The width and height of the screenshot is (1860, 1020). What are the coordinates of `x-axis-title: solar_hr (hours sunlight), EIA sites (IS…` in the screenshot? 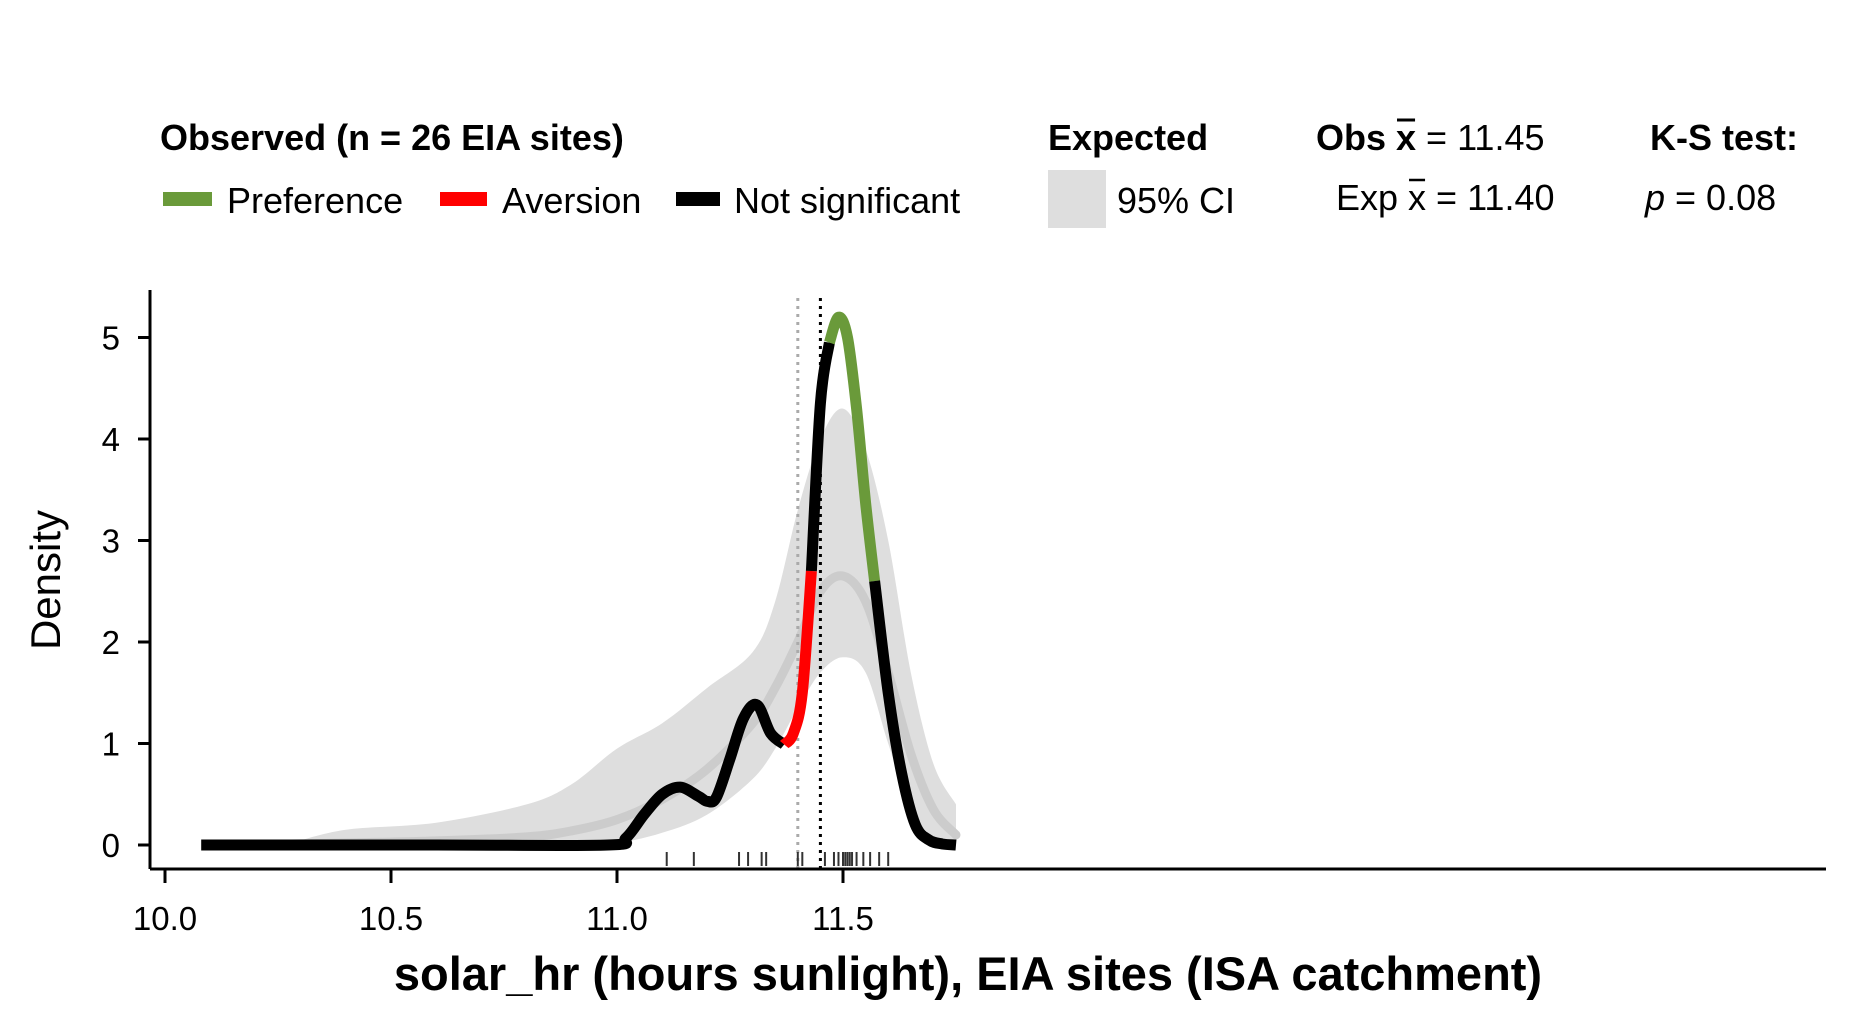 It's located at (968, 973).